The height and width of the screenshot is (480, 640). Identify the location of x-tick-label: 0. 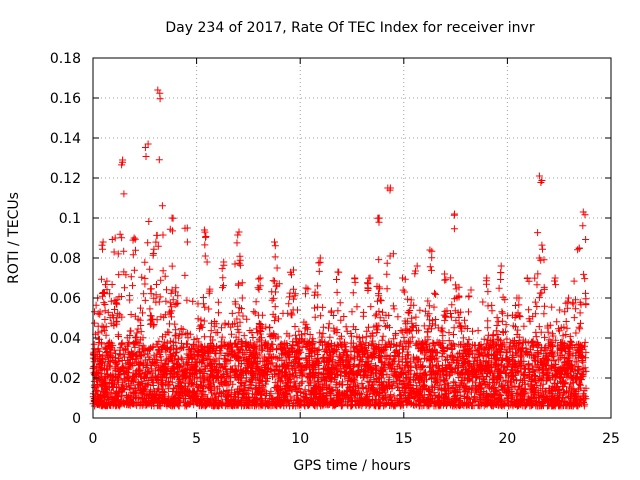
(93, 439).